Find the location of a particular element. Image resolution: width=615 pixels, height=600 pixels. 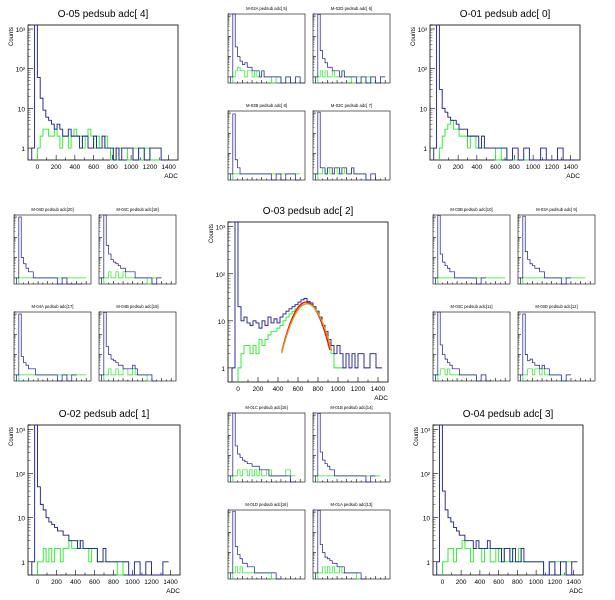

panel-m-02d: M-02D pedsub adc[ 6] is located at coordinates (351, 45).